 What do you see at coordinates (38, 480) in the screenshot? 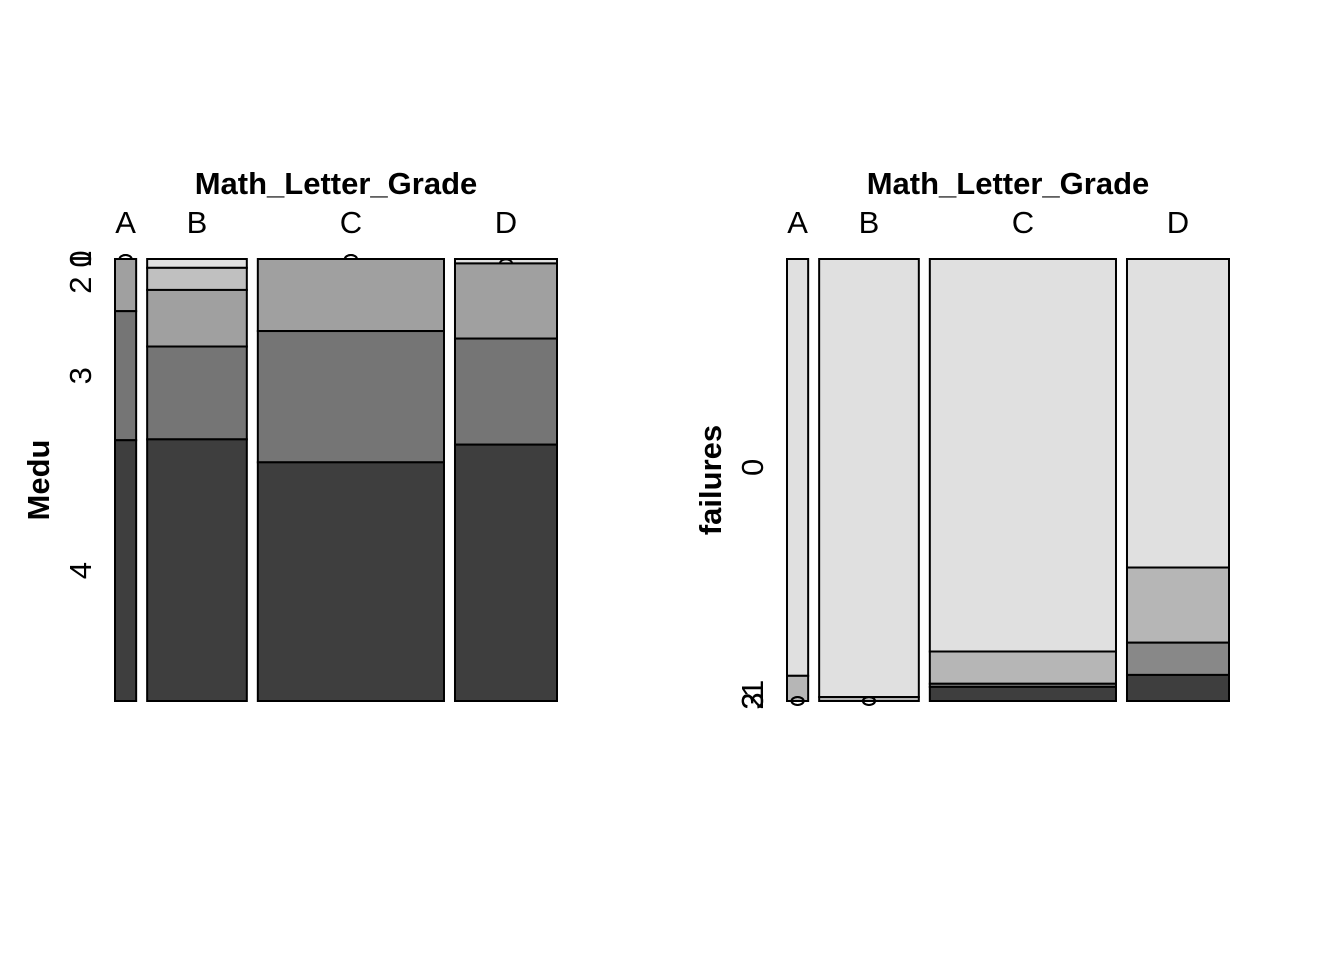
I see `y-axis-title: Medu` at bounding box center [38, 480].